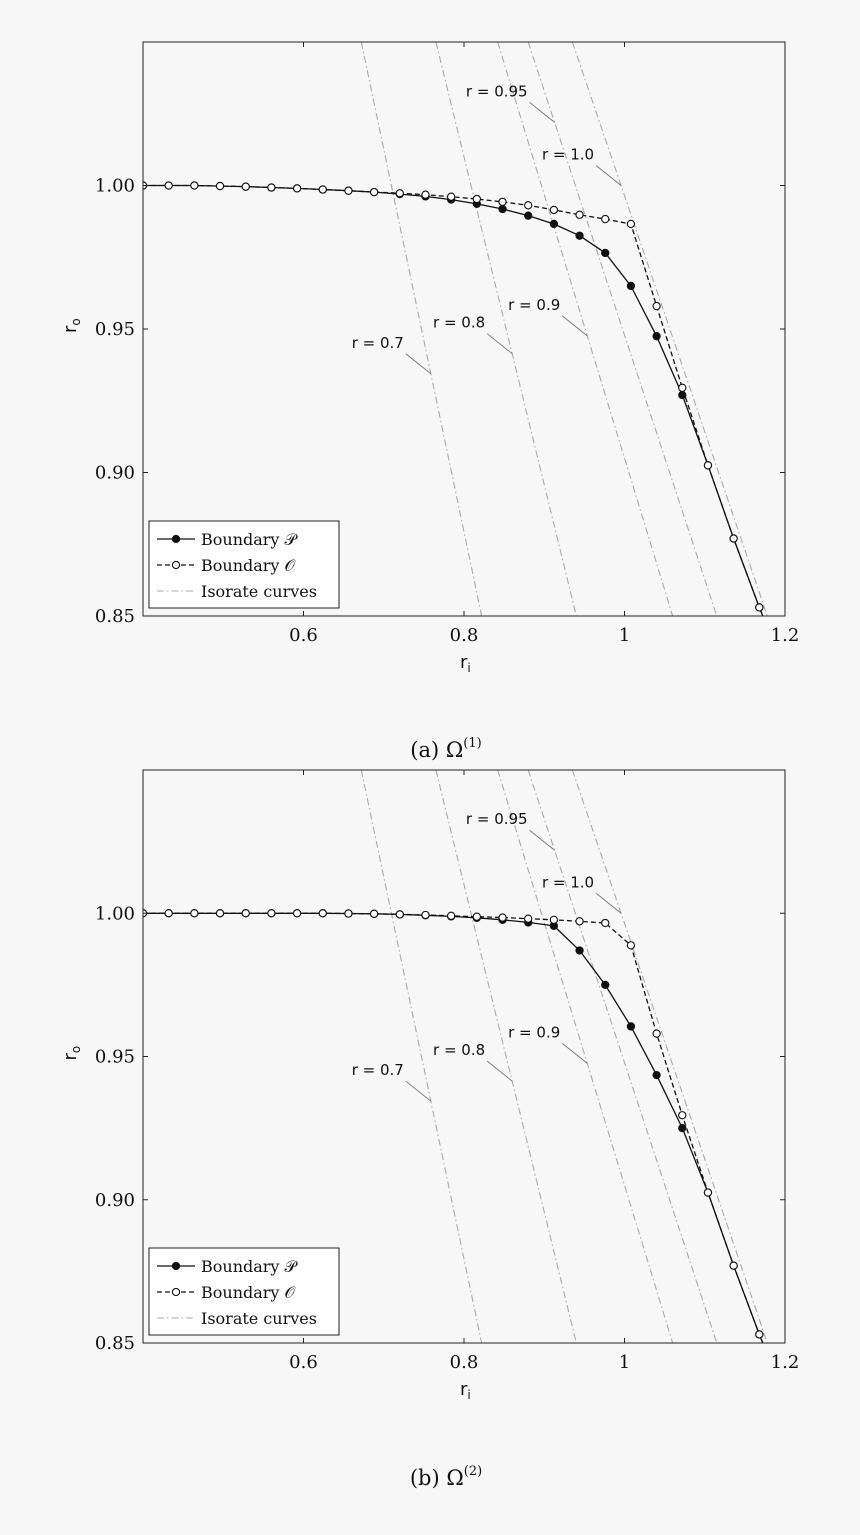 The width and height of the screenshot is (860, 1535). I want to click on isorate-label: r = 0.9, so click(534, 1032).